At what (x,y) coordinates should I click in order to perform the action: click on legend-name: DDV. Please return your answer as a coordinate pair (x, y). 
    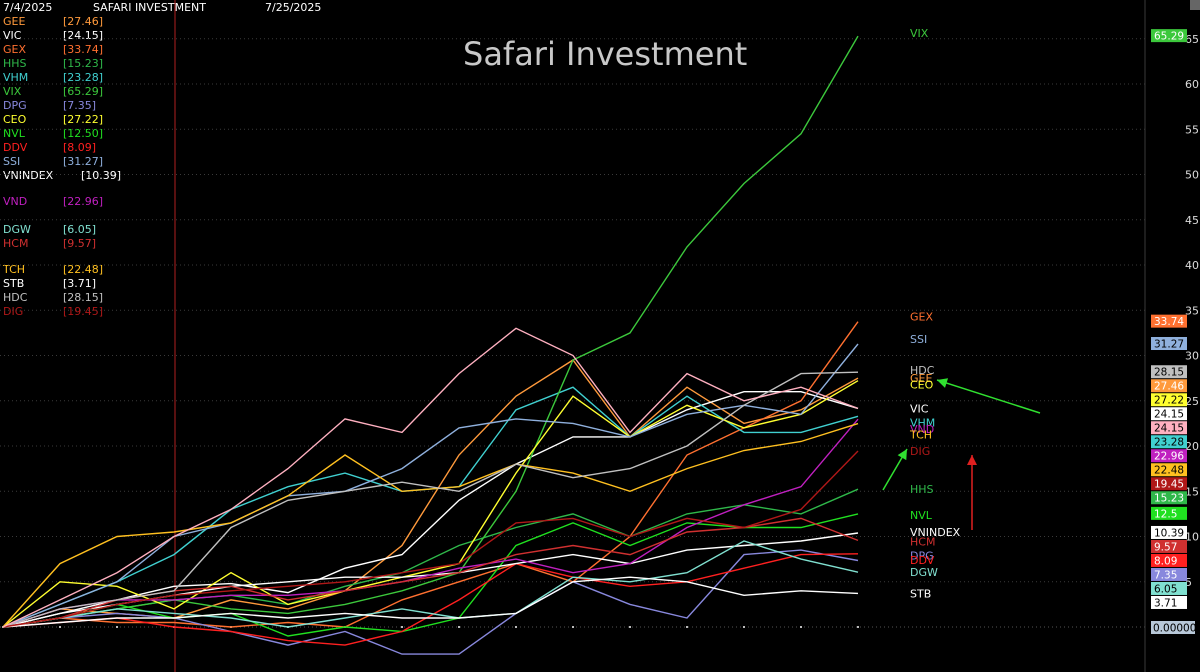
    Looking at the image, I should click on (15, 147).